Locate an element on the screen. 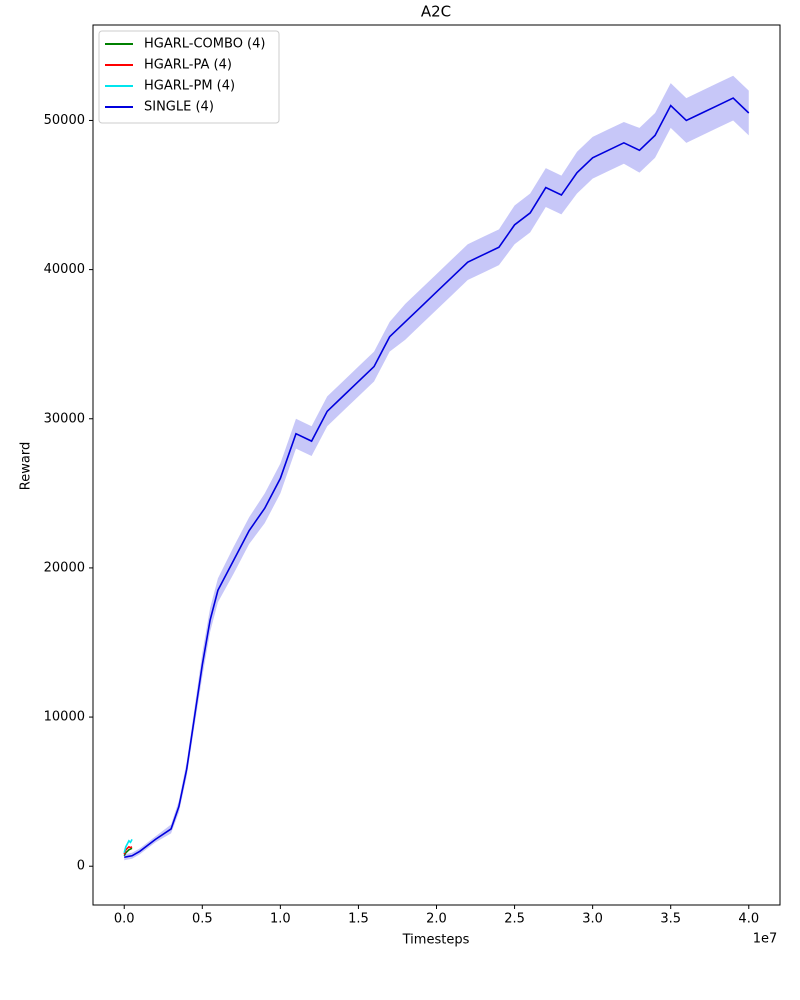  legend-label: HGARL-PA (4) is located at coordinates (188, 65).